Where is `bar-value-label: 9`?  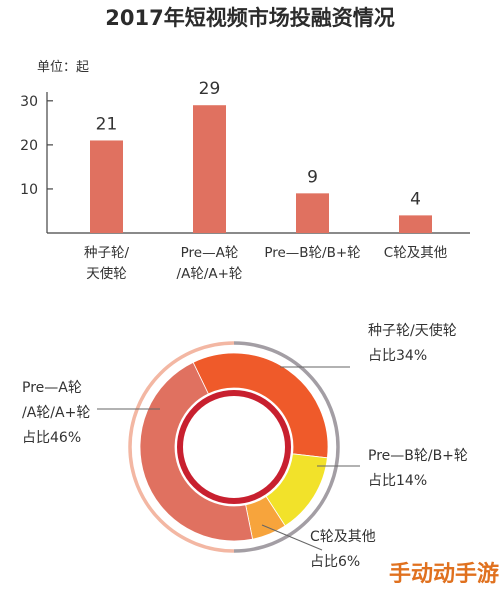
bar-value-label: 9 is located at coordinates (312, 177).